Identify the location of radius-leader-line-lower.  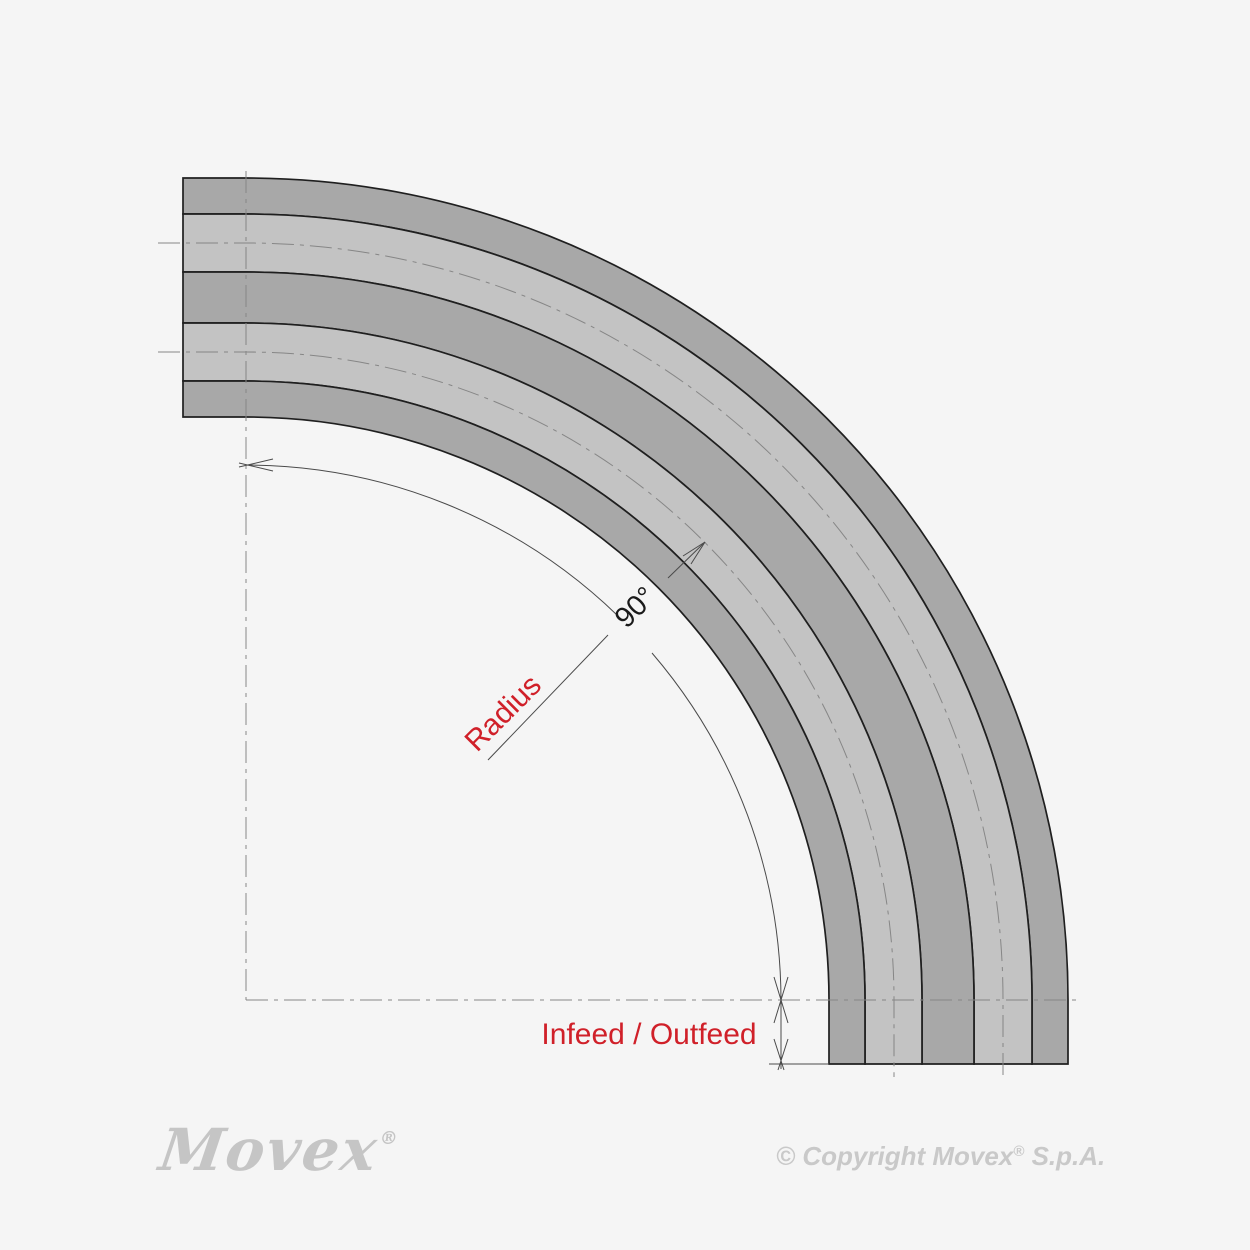
(548, 697).